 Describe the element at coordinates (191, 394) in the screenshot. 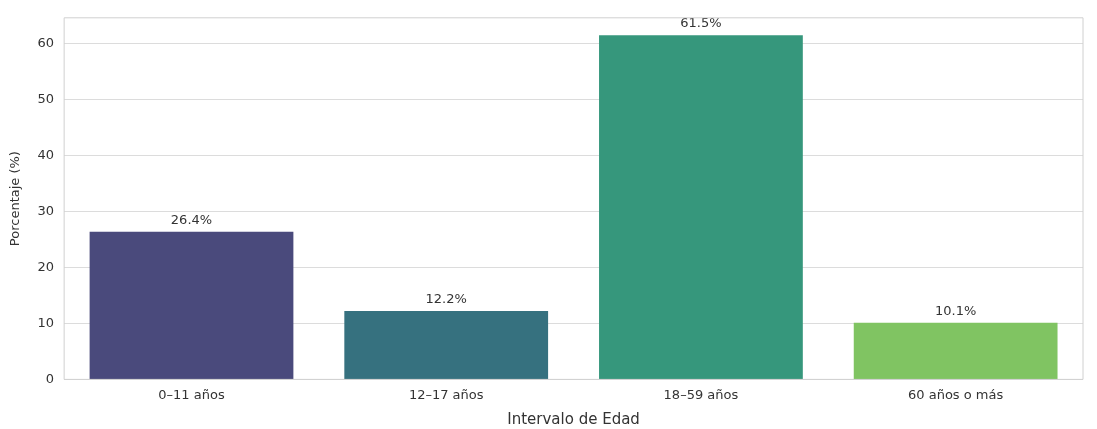

I see `x-tick-label: 0–11 años` at that location.